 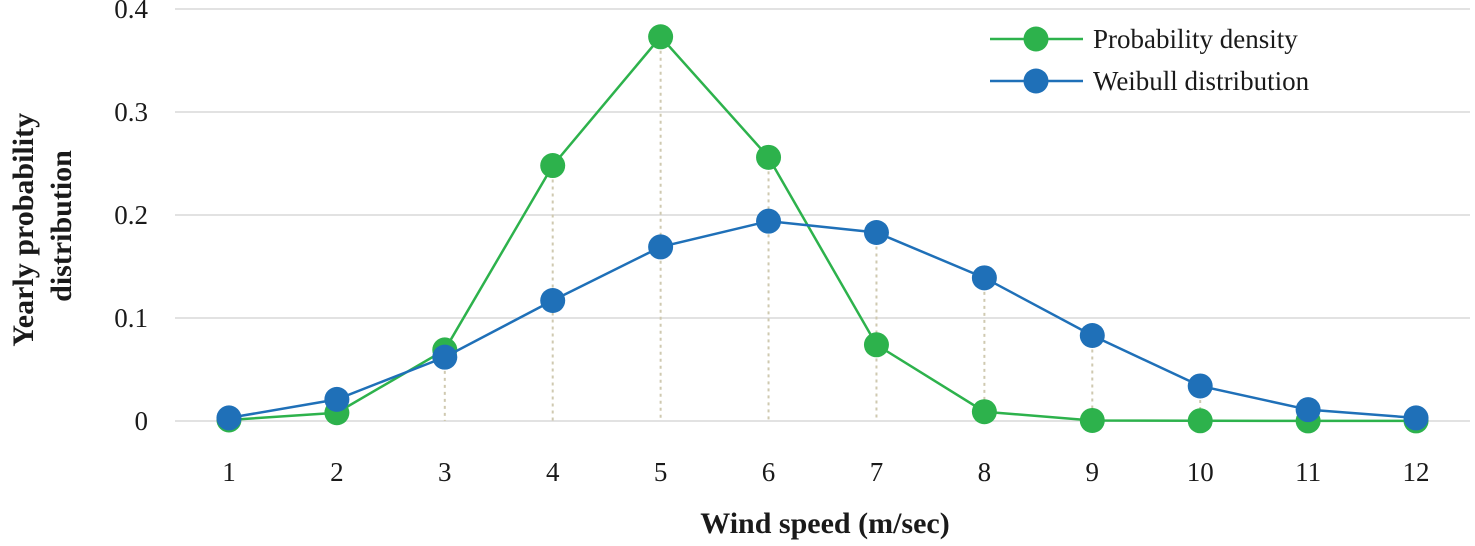 I want to click on x-tick-label: 12, so click(x=1416, y=472).